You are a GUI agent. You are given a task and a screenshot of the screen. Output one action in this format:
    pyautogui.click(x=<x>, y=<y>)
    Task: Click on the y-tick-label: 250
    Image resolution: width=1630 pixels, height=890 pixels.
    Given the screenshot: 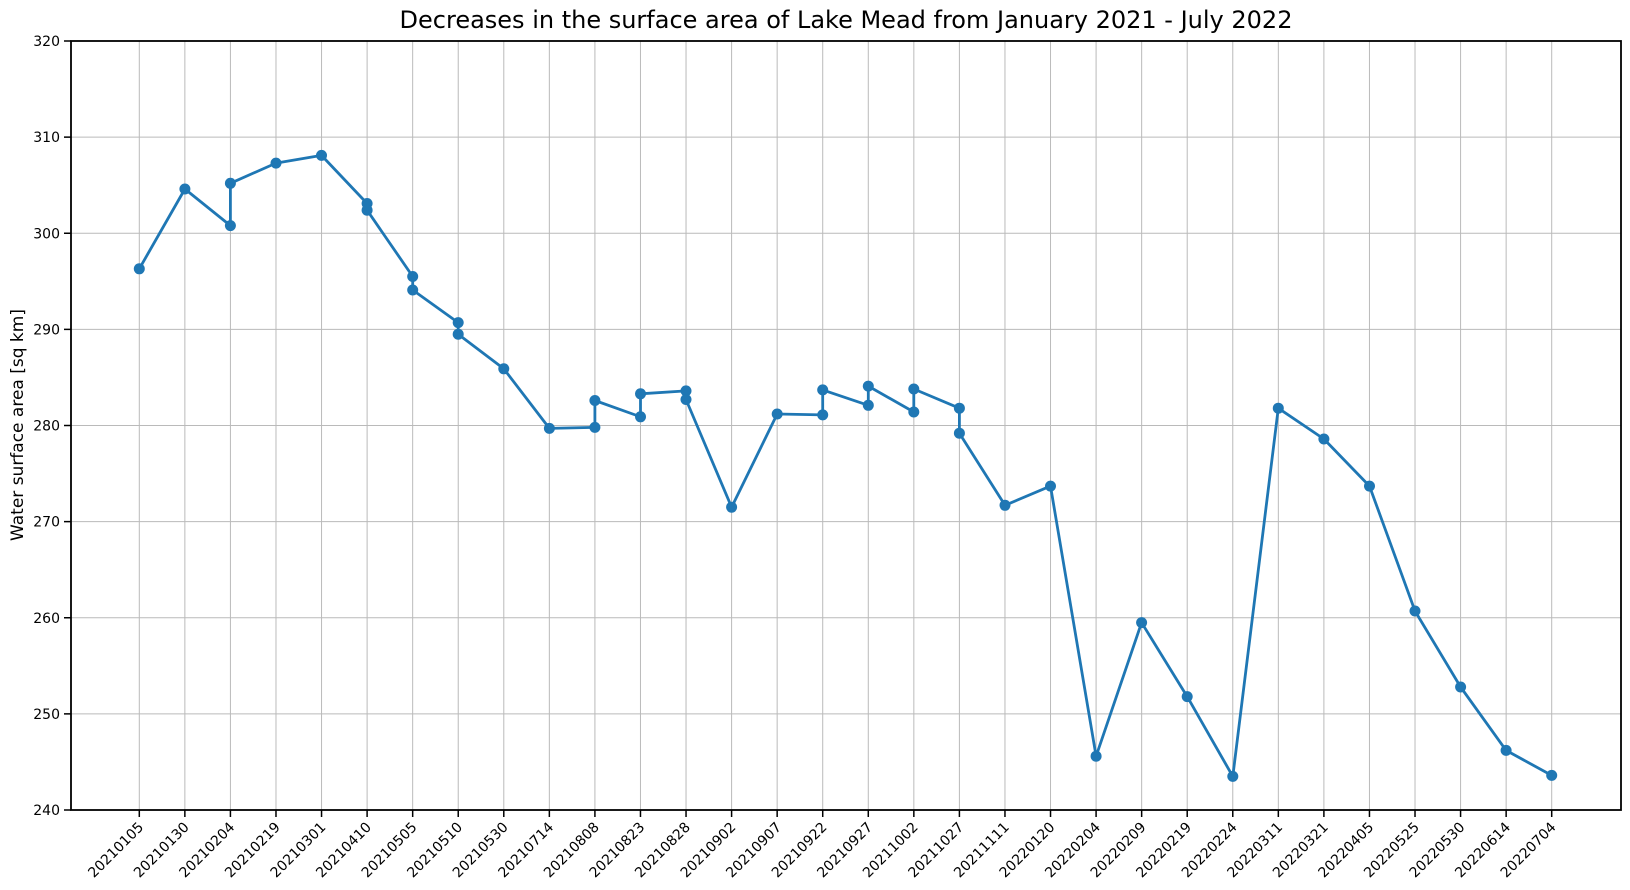 What is the action you would take?
    pyautogui.click(x=46, y=715)
    